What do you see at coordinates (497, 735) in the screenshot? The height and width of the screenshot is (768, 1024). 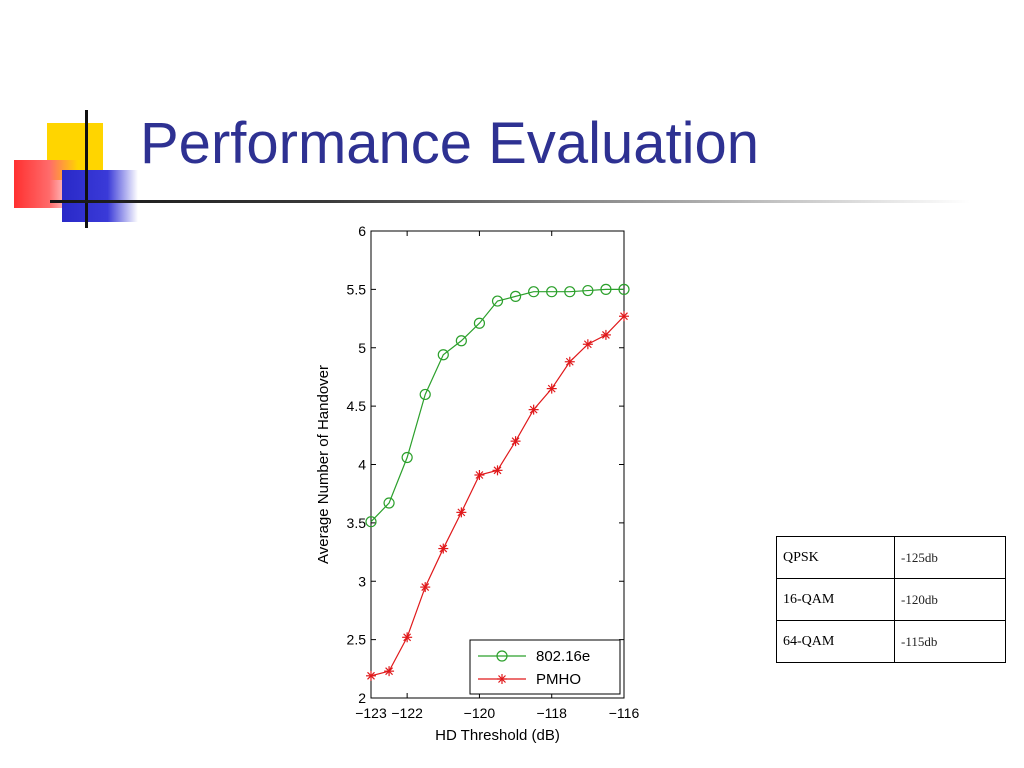 I see `x-axis-label: HD Threshold (dB)` at bounding box center [497, 735].